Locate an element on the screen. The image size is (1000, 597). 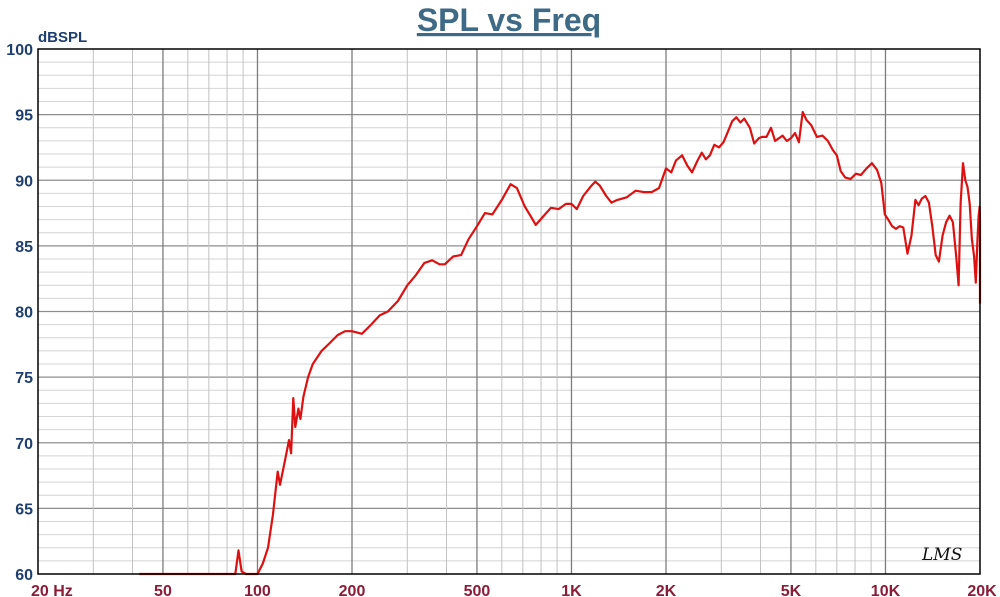
x-tick-label: 20 Hz is located at coordinates (52, 590).